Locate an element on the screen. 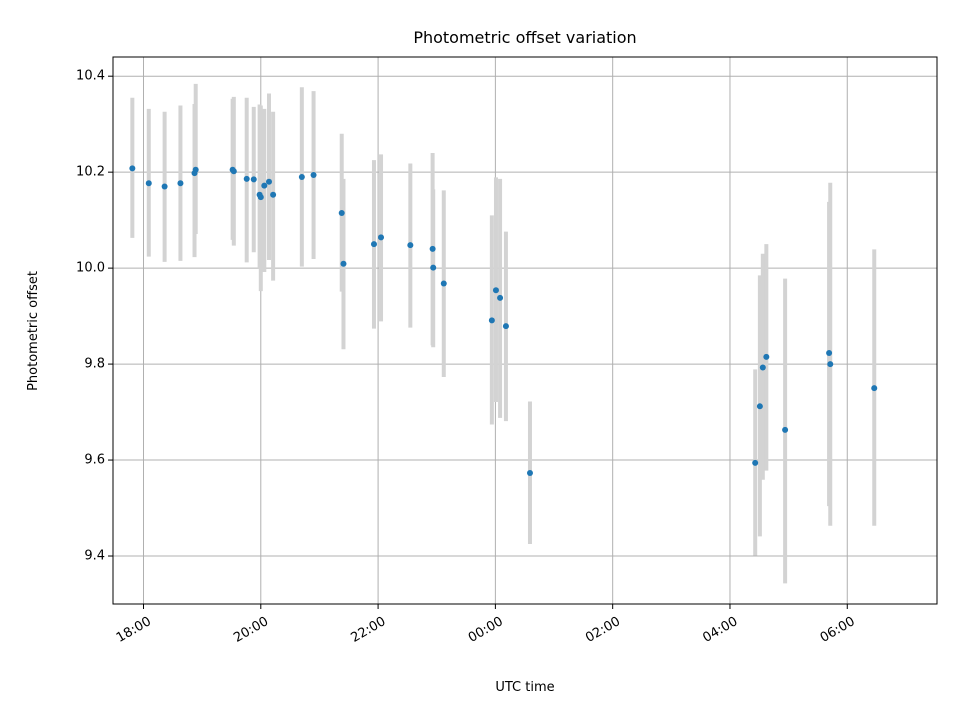 This screenshot has height=720, width=960. y-tick-label: 9.4 is located at coordinates (94, 556).